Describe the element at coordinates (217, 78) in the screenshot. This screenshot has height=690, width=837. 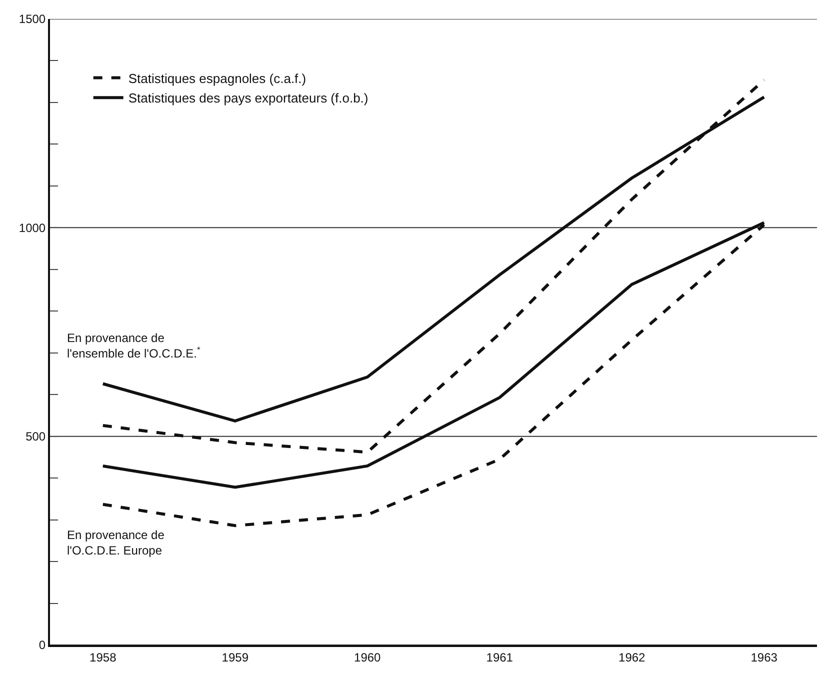
I see `legend-label: Statistiques espagnoles (c.a.f.)` at that location.